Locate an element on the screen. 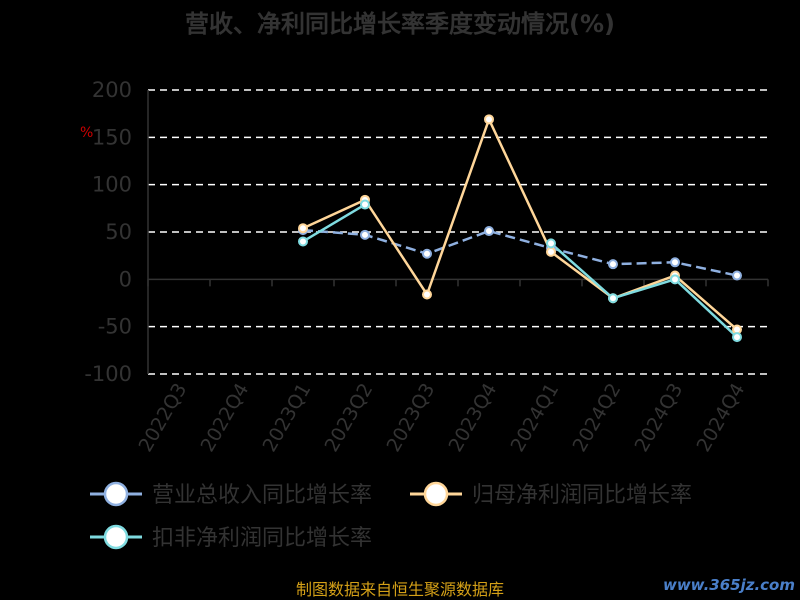 The image size is (800, 600). legend-label: 扣非净利润同比增长率 is located at coordinates (262, 538).